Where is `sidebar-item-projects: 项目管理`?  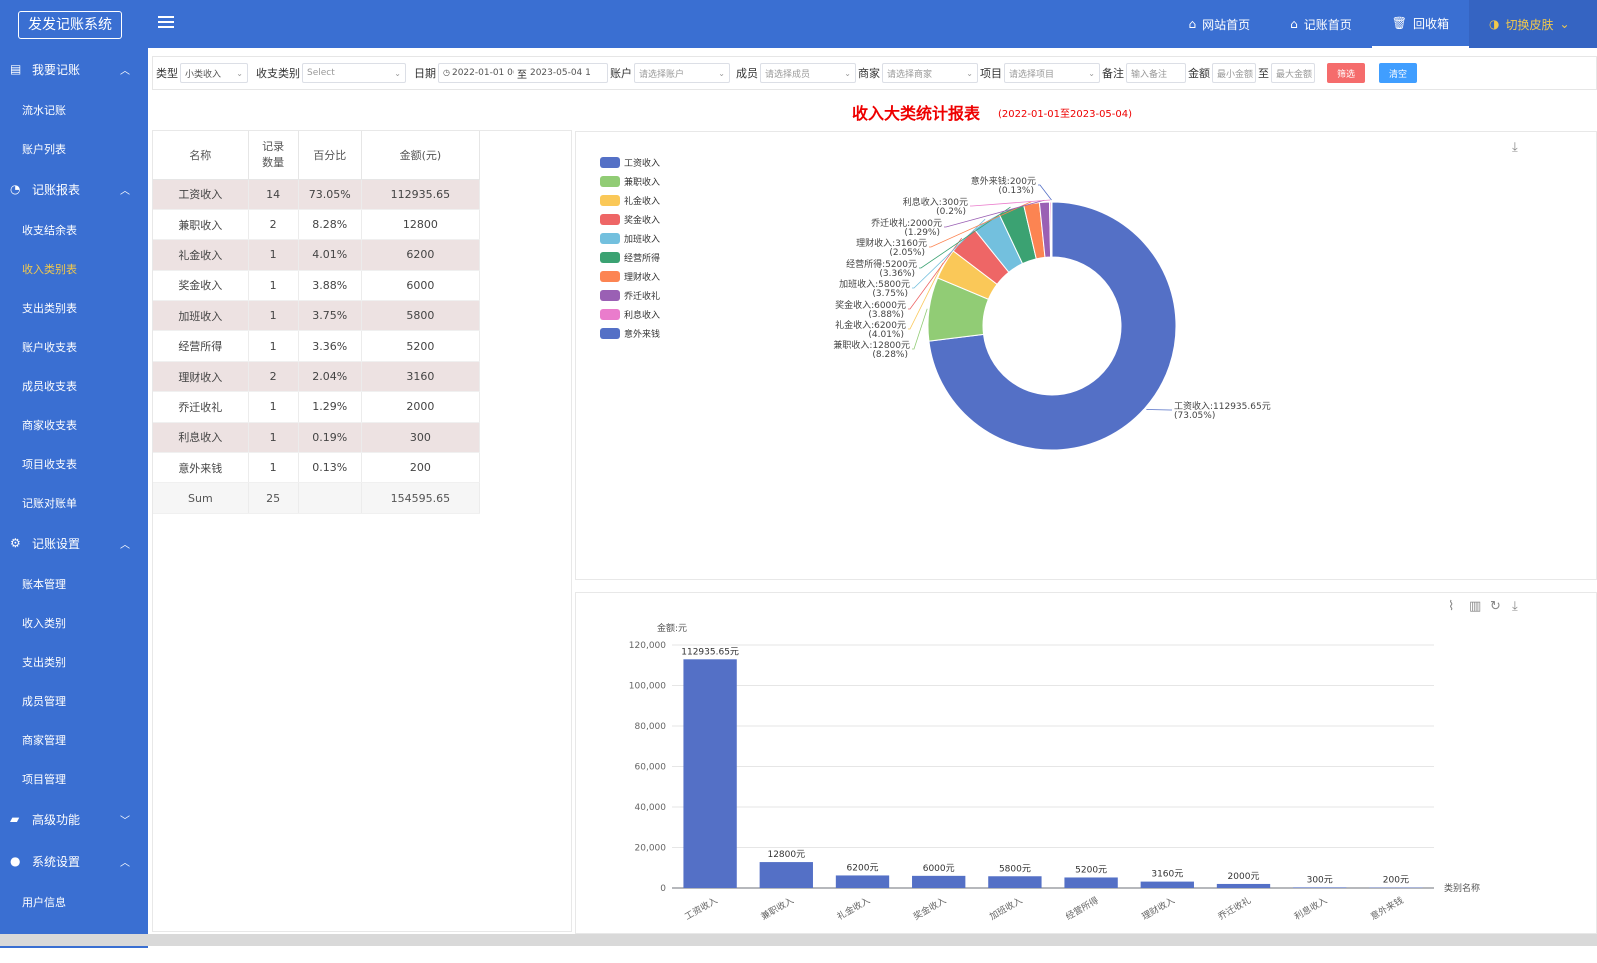
sidebar-item-projects: 项目管理 is located at coordinates (44, 779).